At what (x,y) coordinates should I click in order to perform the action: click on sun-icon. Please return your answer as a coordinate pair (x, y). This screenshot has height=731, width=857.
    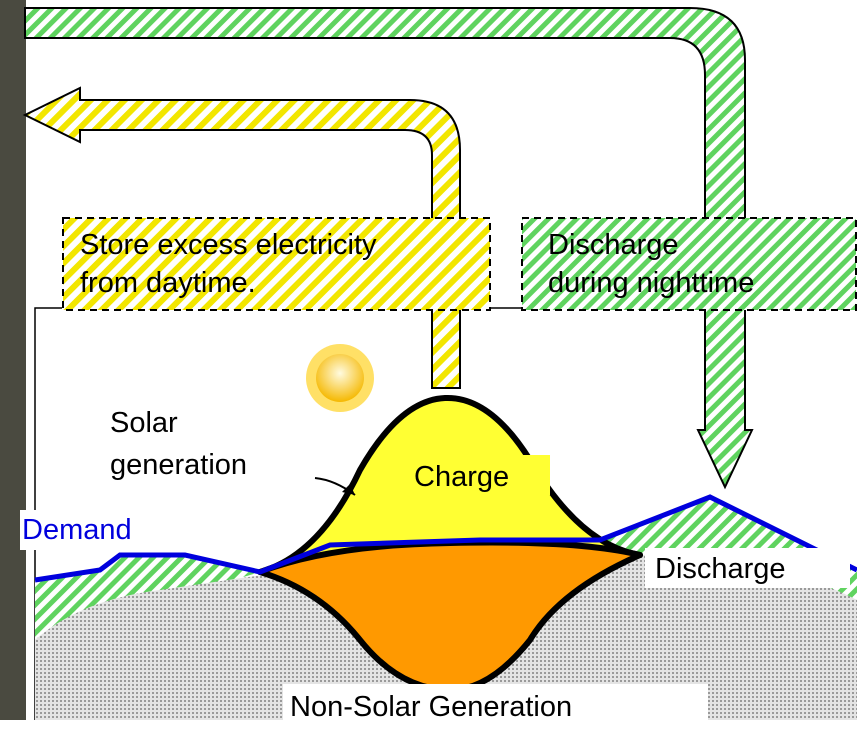
    Looking at the image, I should click on (340, 378).